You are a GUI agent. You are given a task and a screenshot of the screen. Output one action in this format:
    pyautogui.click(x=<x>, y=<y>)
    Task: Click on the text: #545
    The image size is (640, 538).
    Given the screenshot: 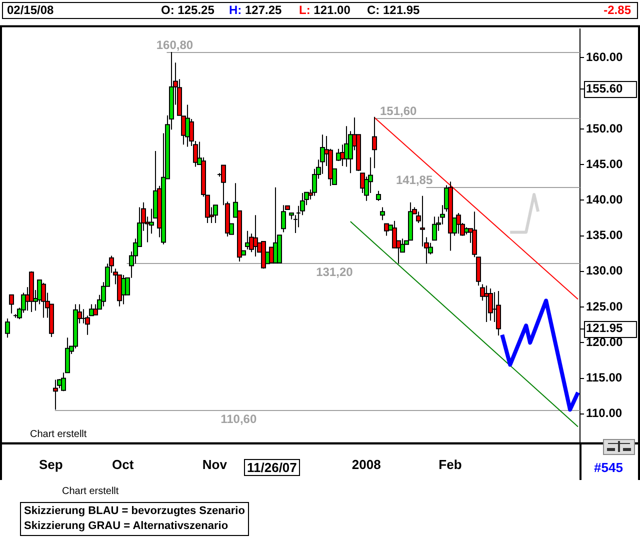 What is the action you would take?
    pyautogui.click(x=608, y=467)
    